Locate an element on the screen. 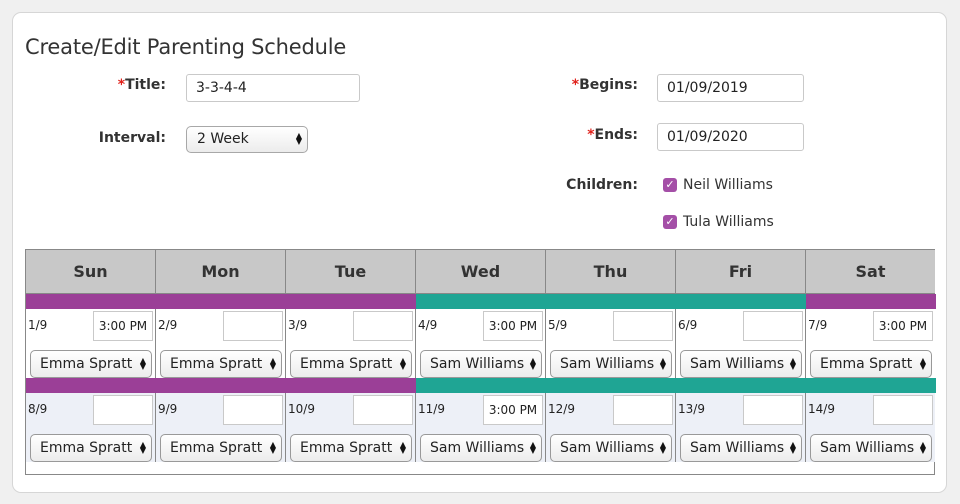 The width and height of the screenshot is (960, 504). ends-label: *Ends: is located at coordinates (594, 135).